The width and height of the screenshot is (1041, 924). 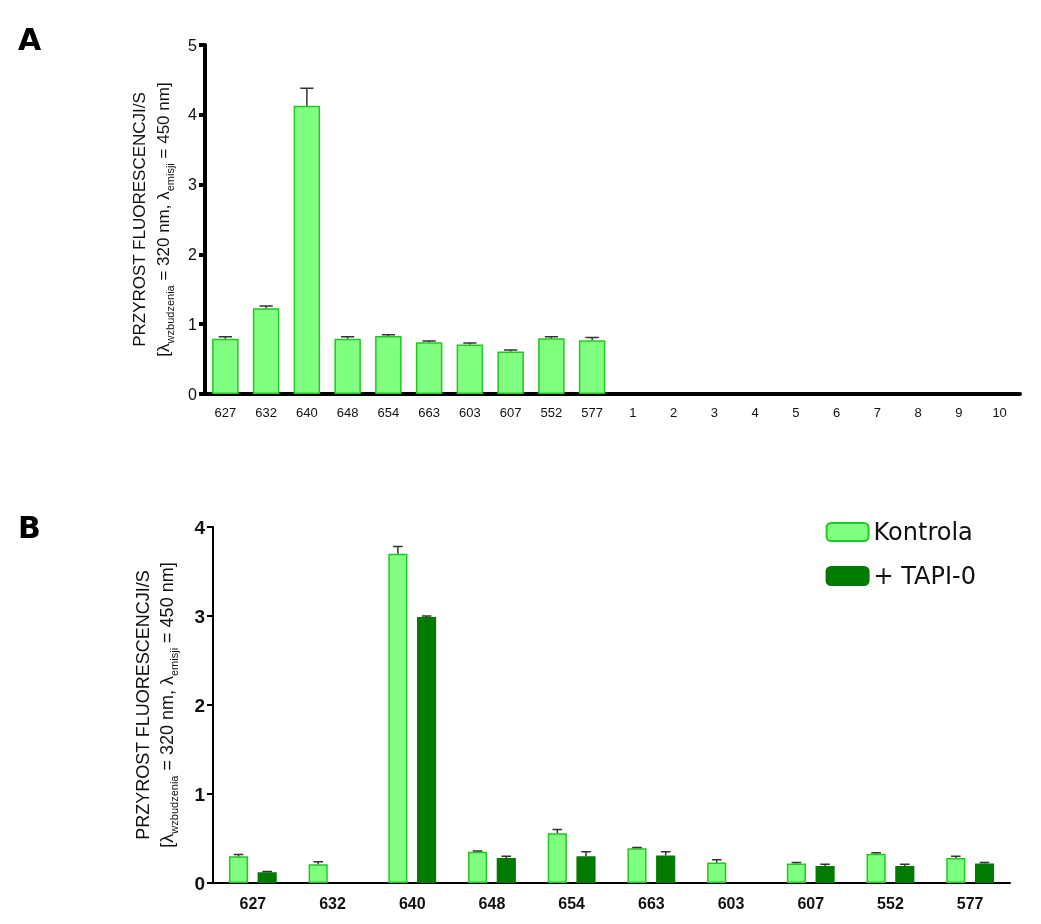 What do you see at coordinates (999, 412) in the screenshot?
I see `x-tick-label: 10` at bounding box center [999, 412].